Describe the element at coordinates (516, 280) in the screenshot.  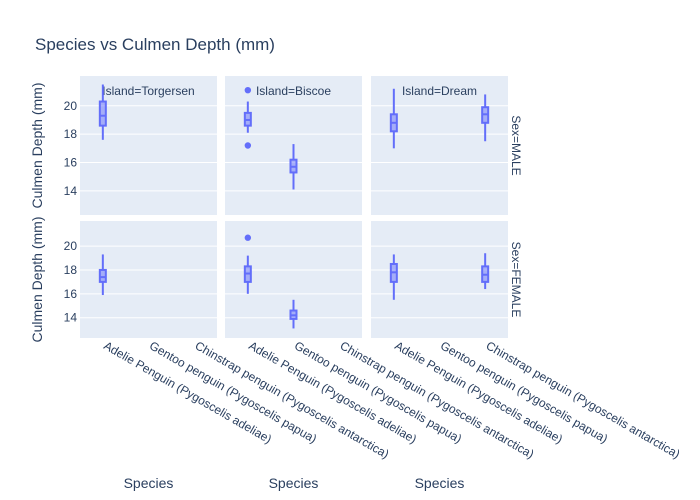
I see `row-facet-label: Sex=FEMALE` at that location.